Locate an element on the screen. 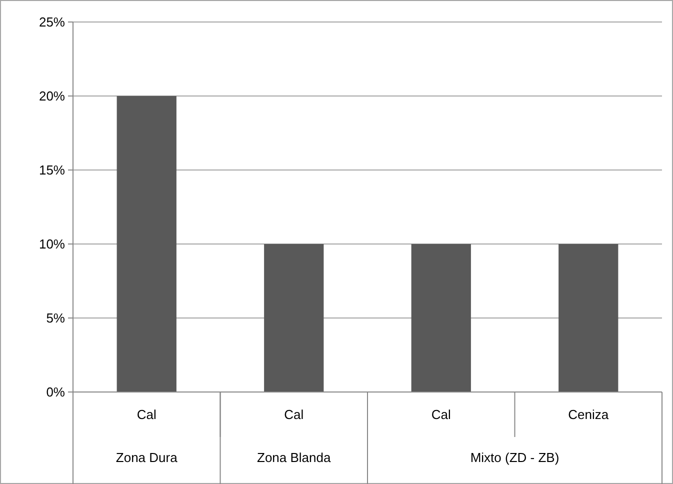 This screenshot has width=673, height=484. y-tick-label: 25% is located at coordinates (52, 22).